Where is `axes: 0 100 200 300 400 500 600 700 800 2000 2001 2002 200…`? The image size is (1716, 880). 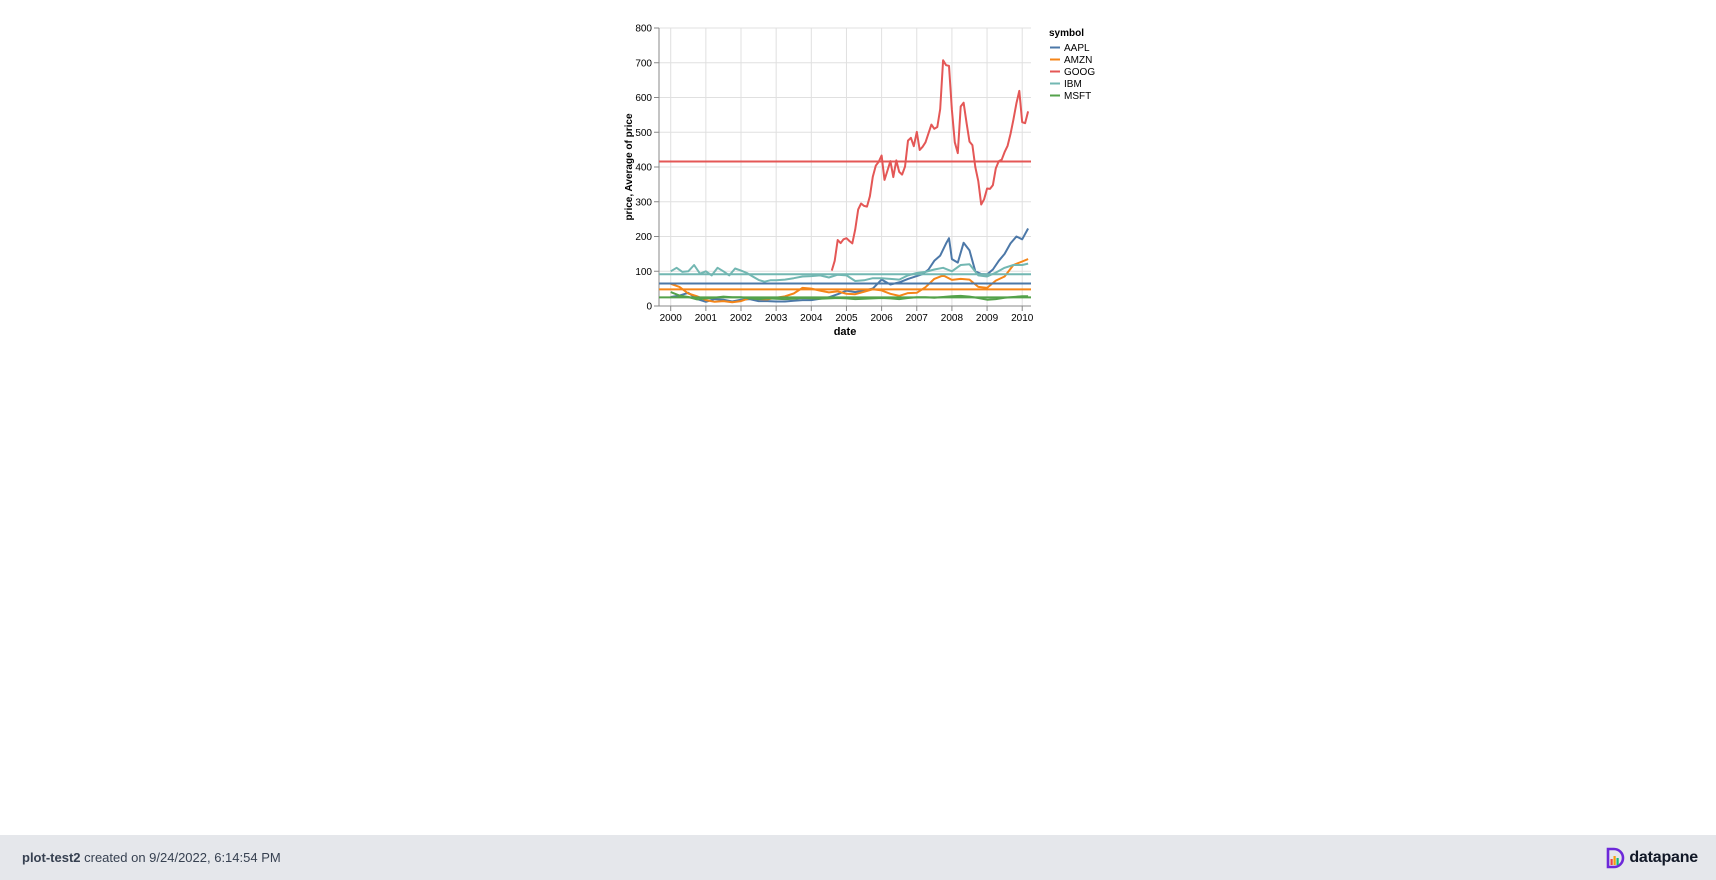
axes: 0 100 200 300 400 500 600 700 800 2000 2001 2002 200… is located at coordinates (834, 174).